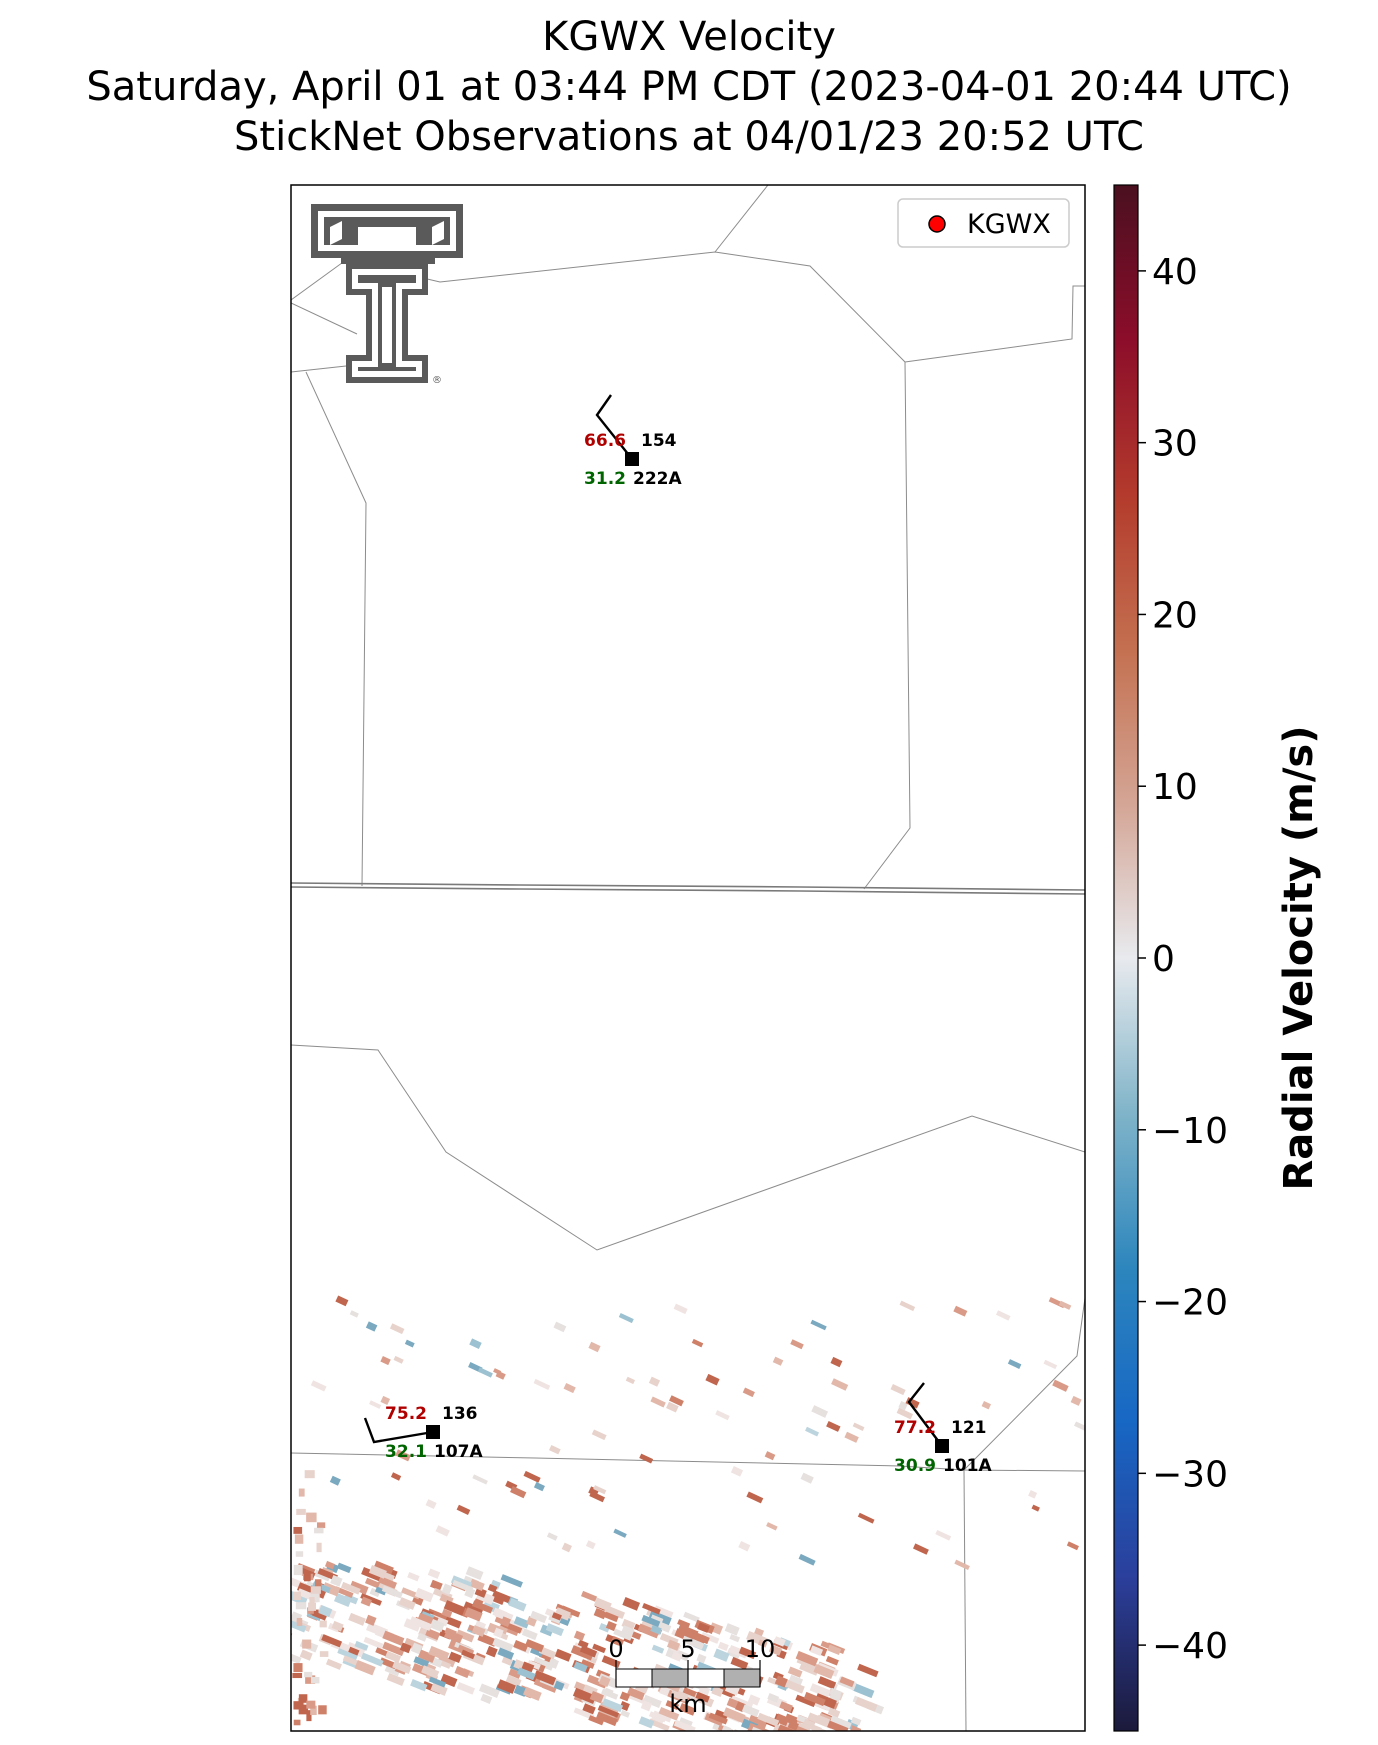 This screenshot has height=1745, width=1378. I want to click on scale-label-0: 0, so click(615, 1649).